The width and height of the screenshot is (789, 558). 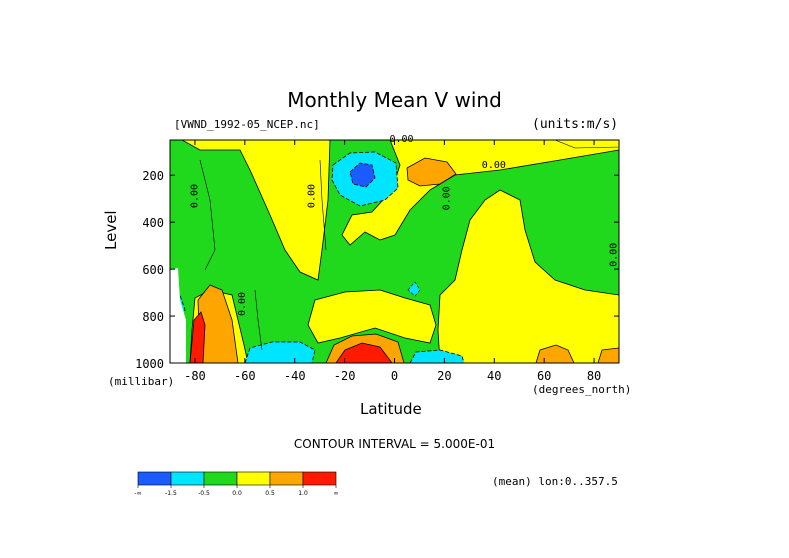 I want to click on red-region-subtropics, so click(x=364, y=352).